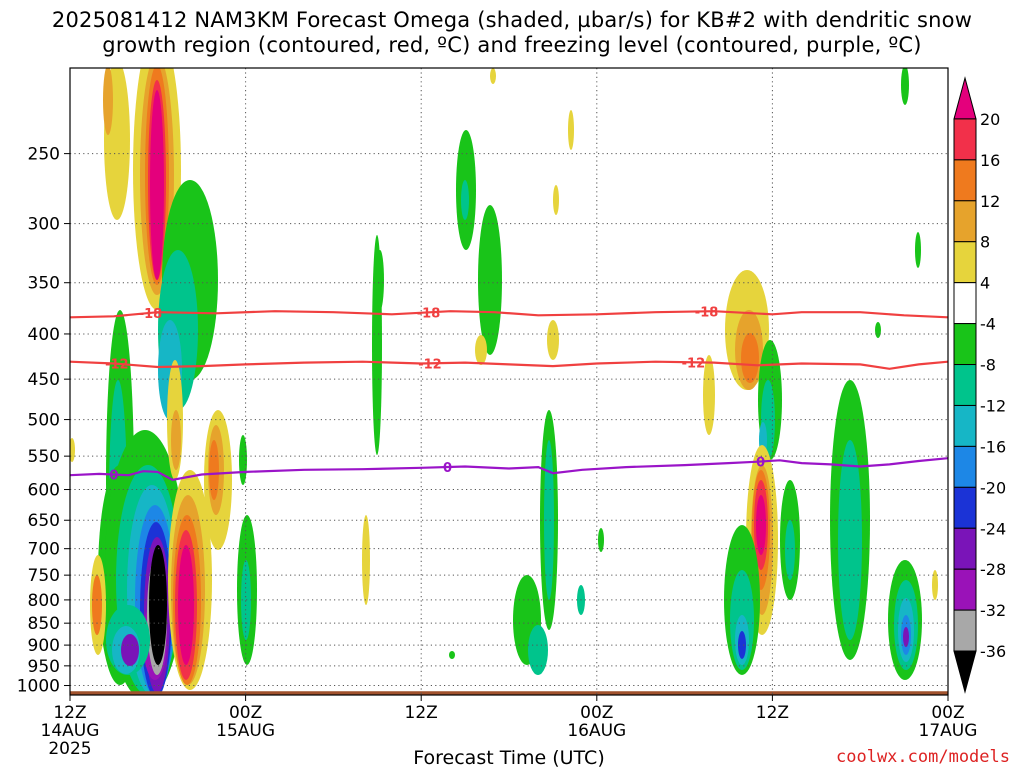  Describe the element at coordinates (985, 242) in the screenshot. I see `colorbar-label: 8` at that location.